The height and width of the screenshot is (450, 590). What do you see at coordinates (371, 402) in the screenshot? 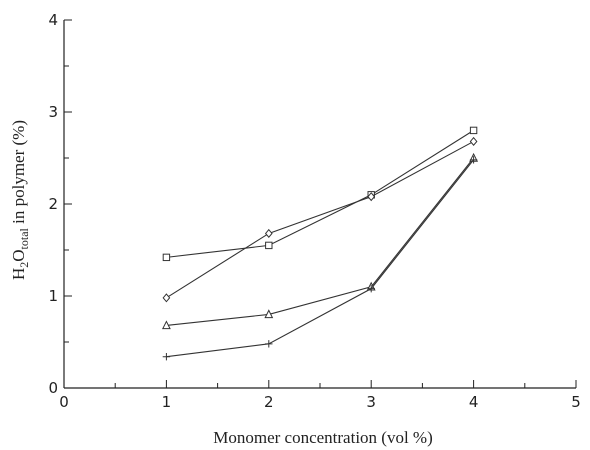
I see `x-tick-label: 3` at bounding box center [371, 402].